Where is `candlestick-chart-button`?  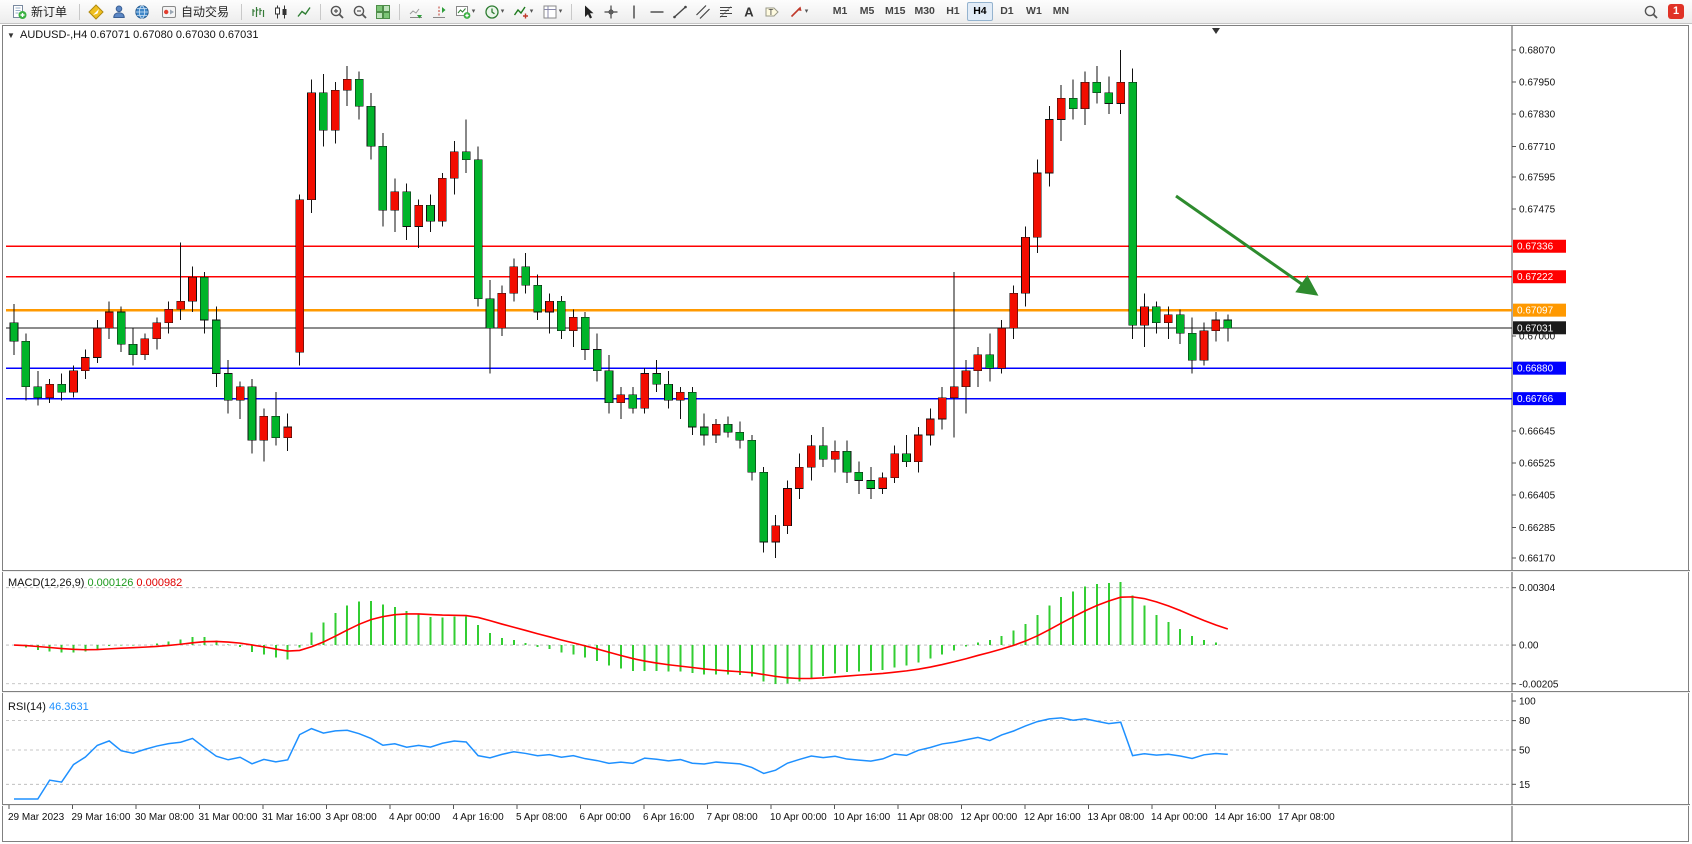
candlestick-chart-button is located at coordinates (281, 11).